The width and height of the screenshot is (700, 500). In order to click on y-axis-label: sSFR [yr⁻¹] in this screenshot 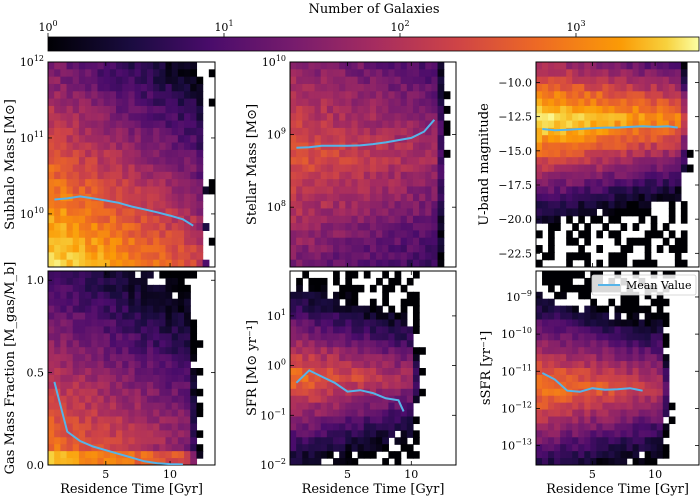, I will do `click(486, 368)`.